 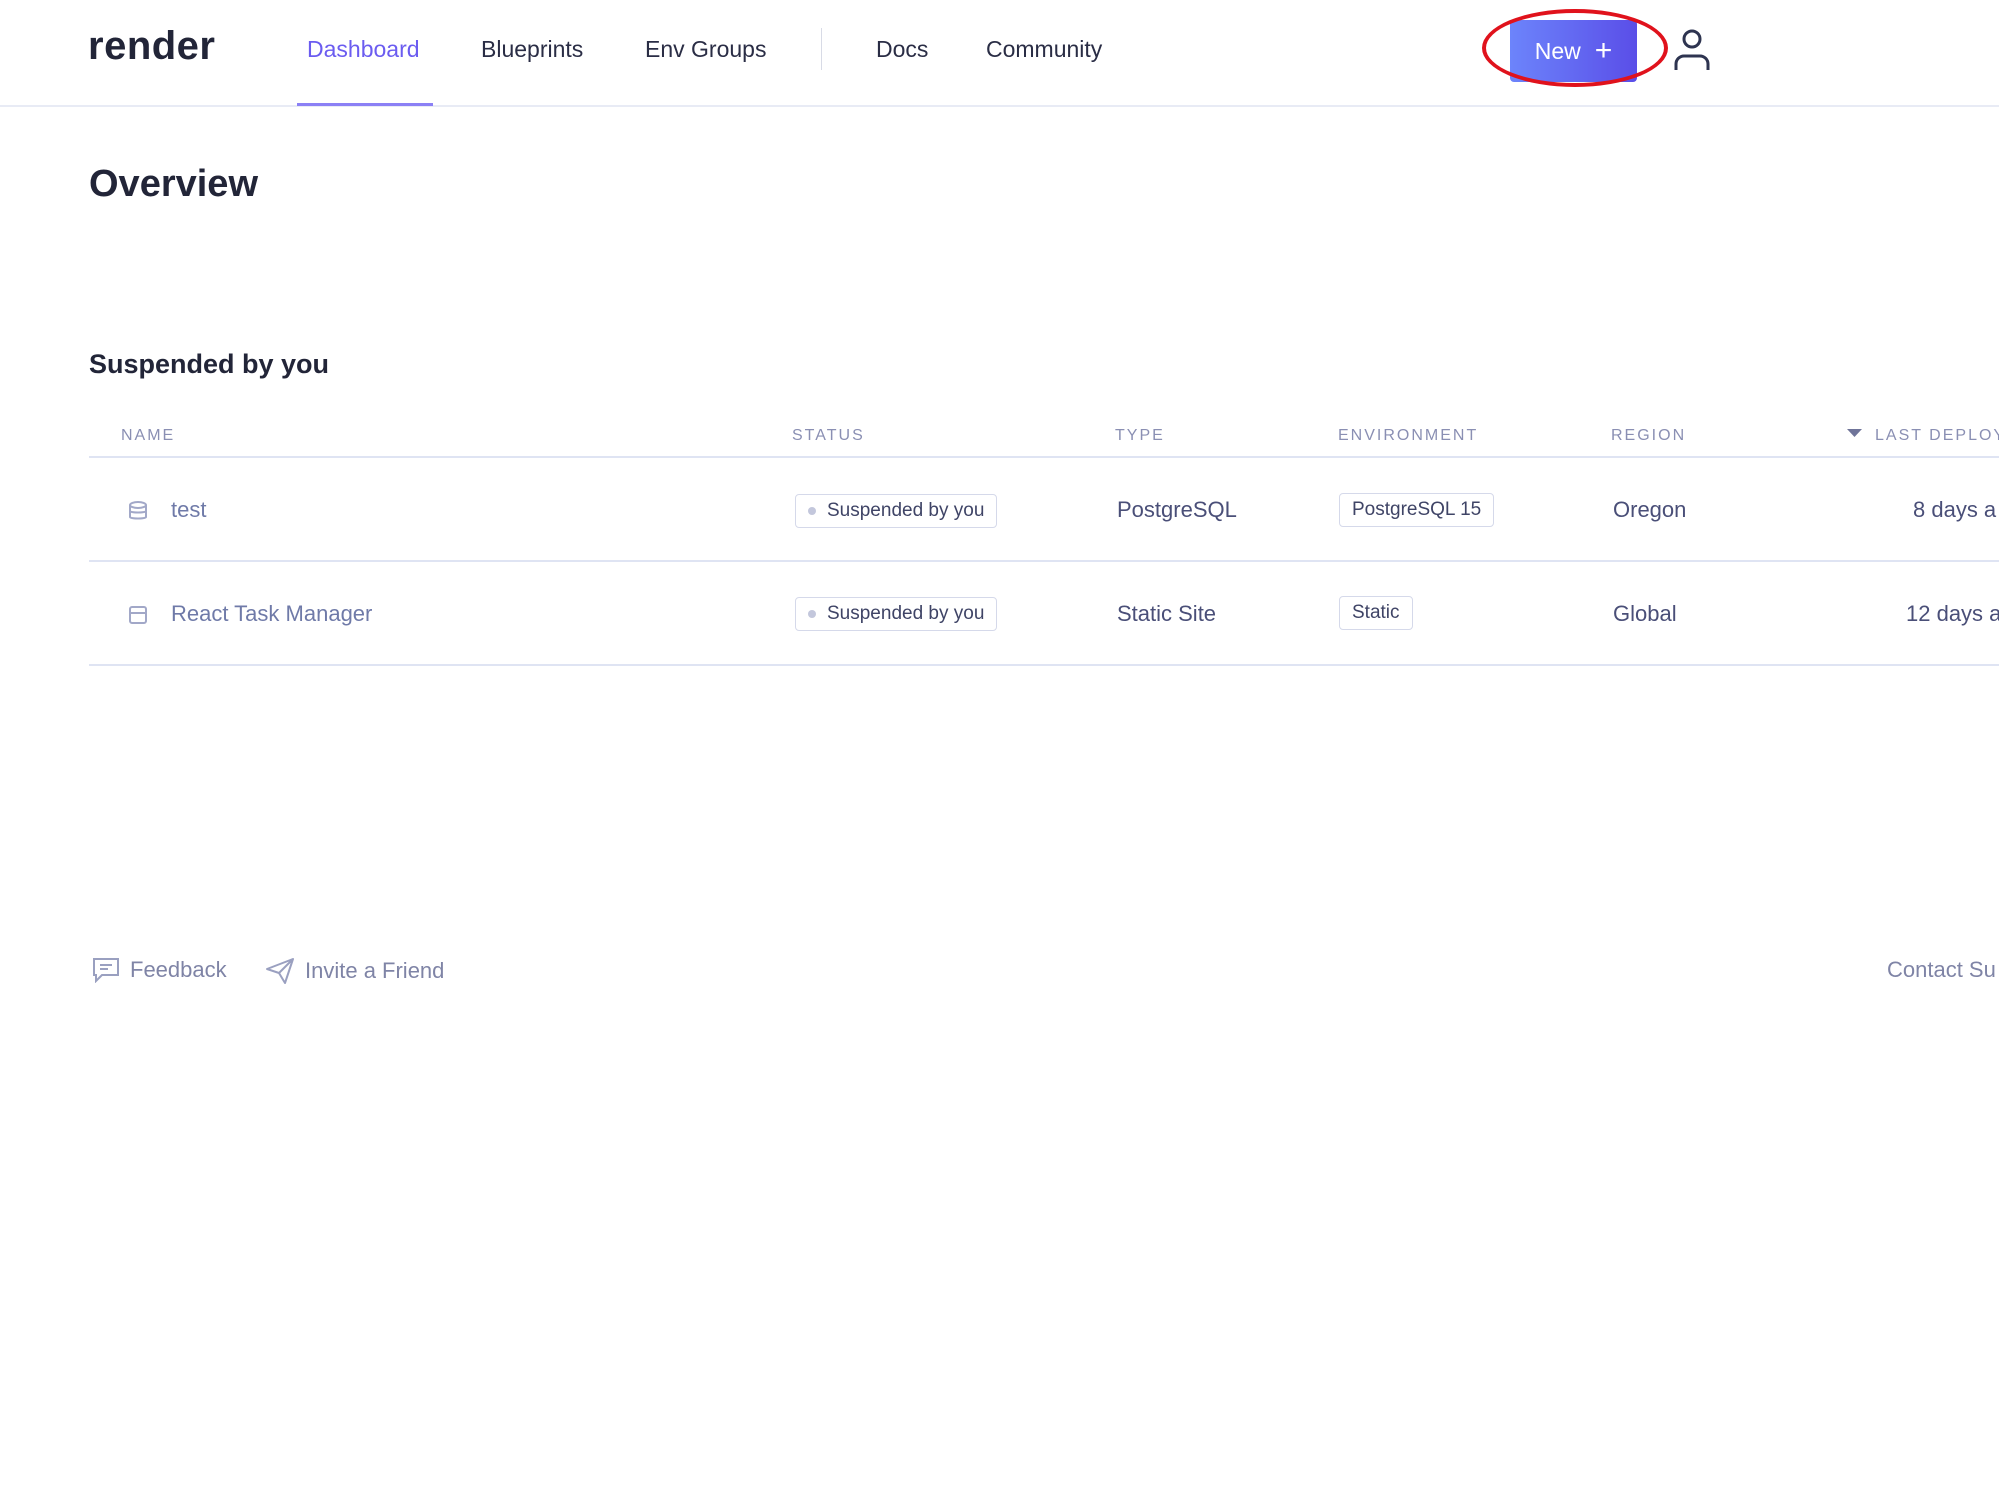 I want to click on nav-divider, so click(x=821, y=49).